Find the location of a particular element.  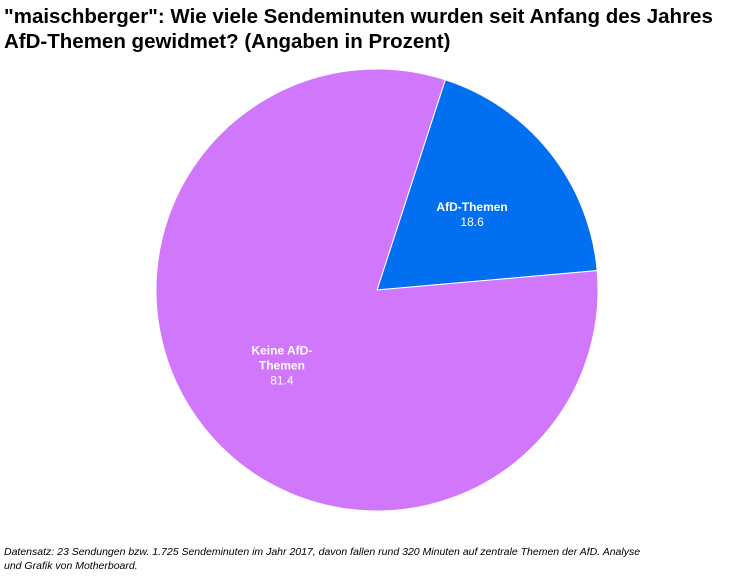

slice-value-label-0: 18.6 is located at coordinates (472, 222).